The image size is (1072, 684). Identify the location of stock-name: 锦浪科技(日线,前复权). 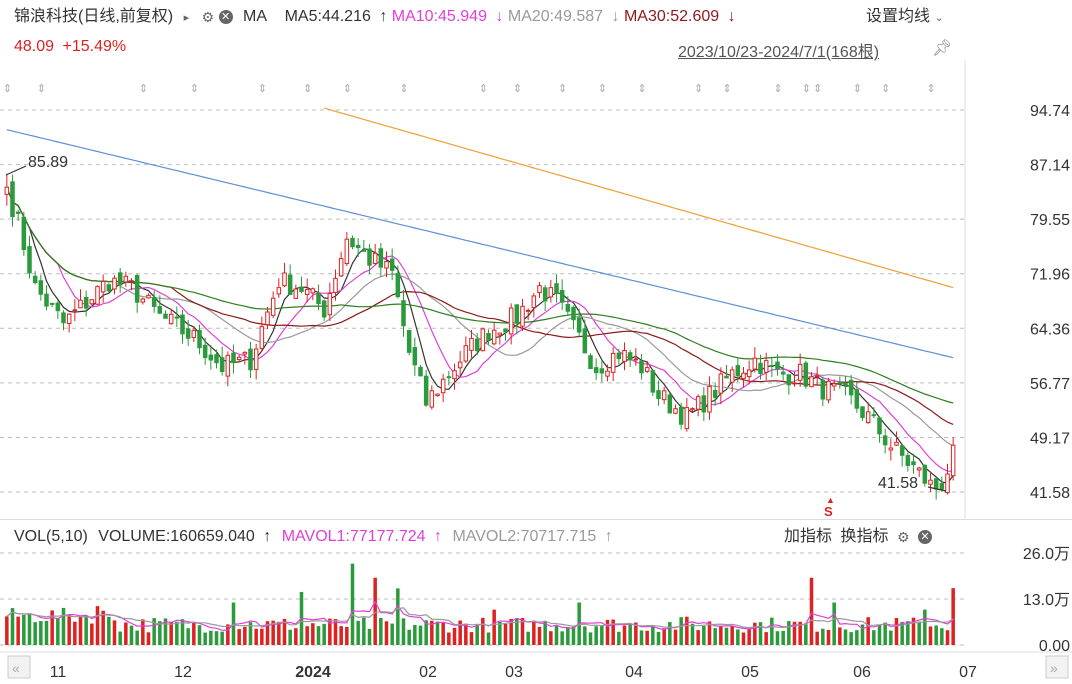
(94, 17).